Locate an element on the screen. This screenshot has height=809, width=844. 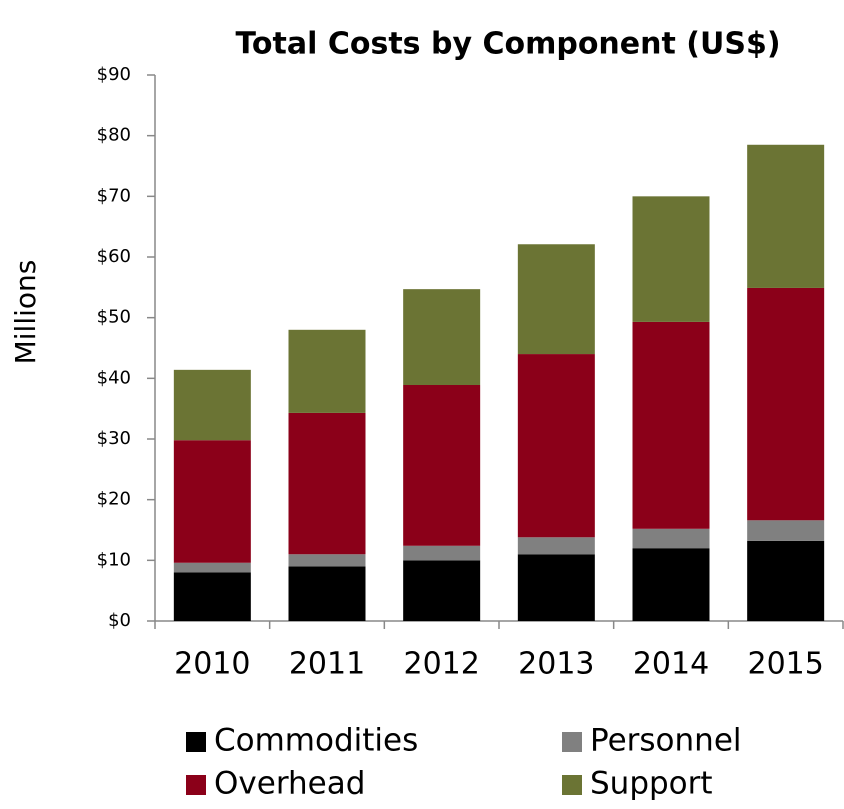
y-tick-label: $0 is located at coordinates (119, 620).